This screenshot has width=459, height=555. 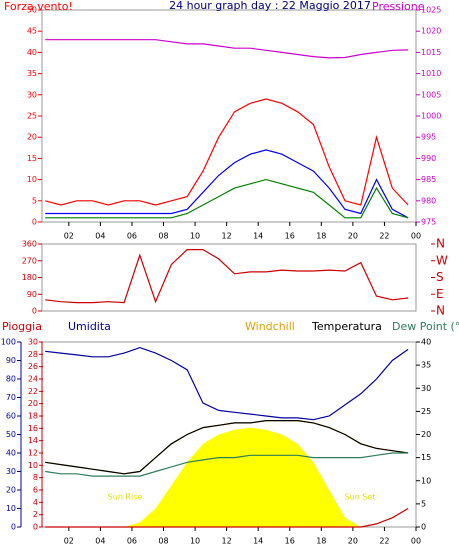 I want to click on y2-tick-label: 20, so click(x=426, y=434).